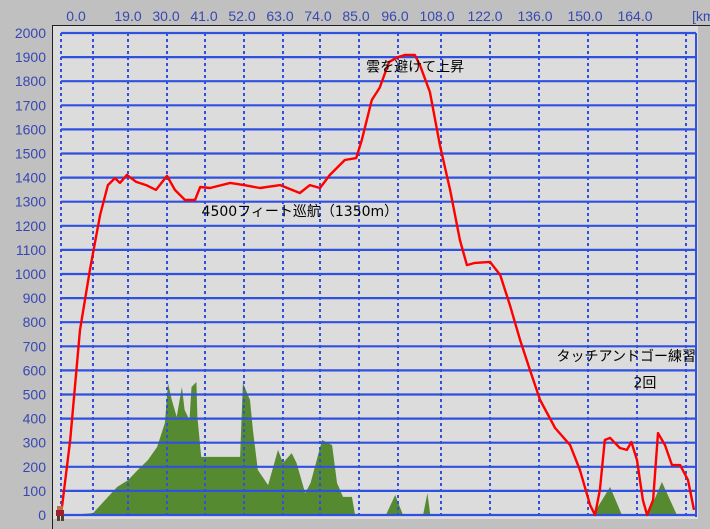 The width and height of the screenshot is (710, 529). I want to click on y-tick-label: 600, so click(35, 370).